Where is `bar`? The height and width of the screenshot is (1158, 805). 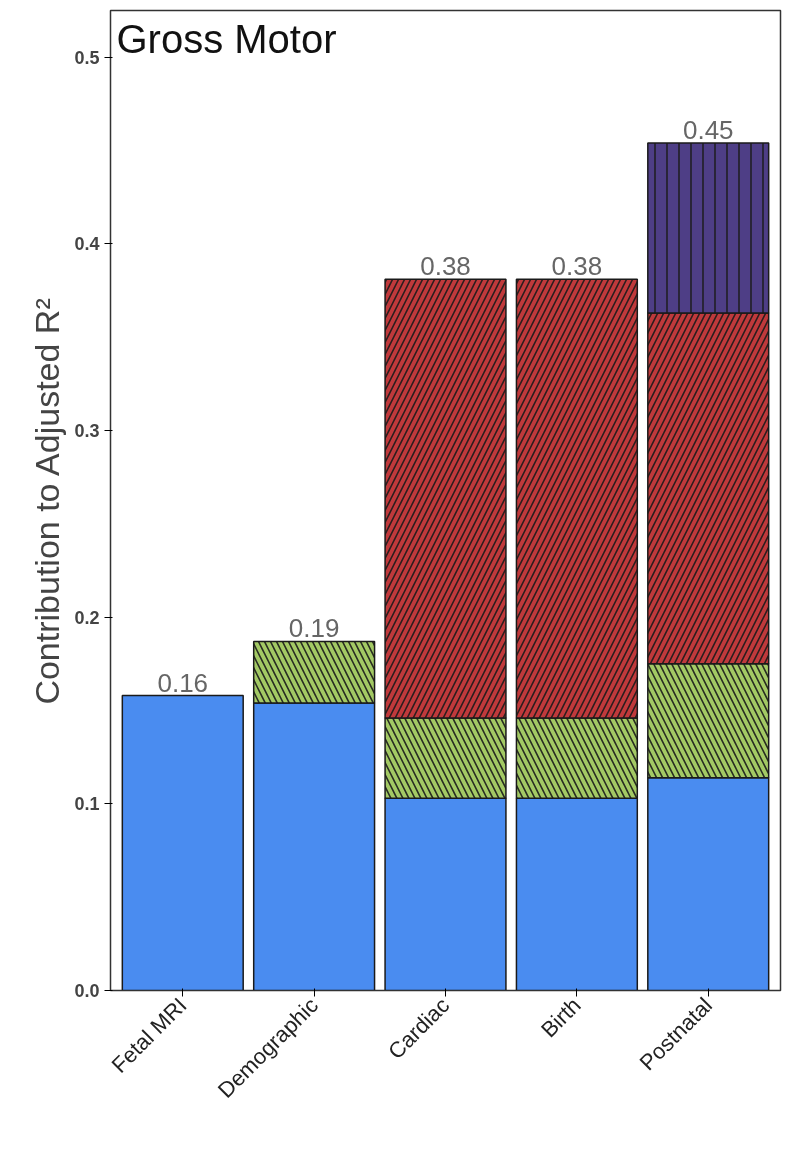 bar is located at coordinates (182, 842).